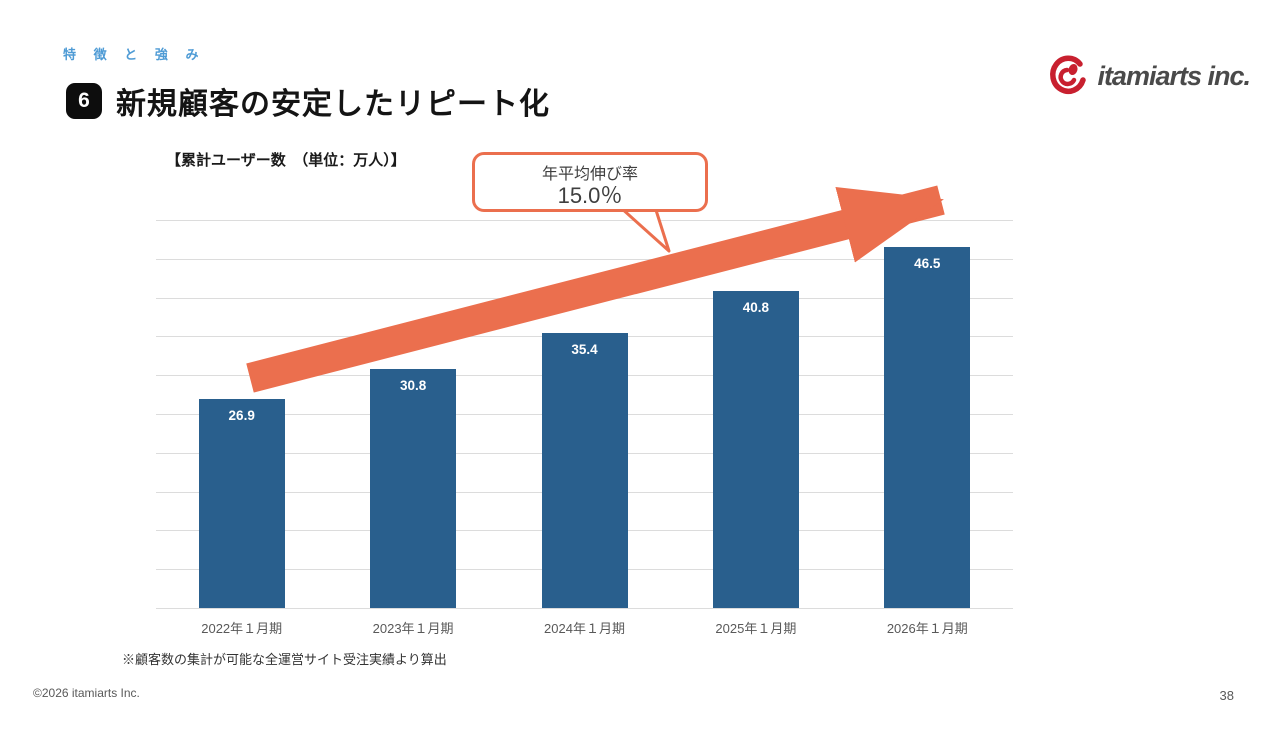 Image resolution: width=1280 pixels, height=731 pixels. What do you see at coordinates (333, 104) in the screenshot?
I see `page-title: 新規顧客の安定したリピート化` at bounding box center [333, 104].